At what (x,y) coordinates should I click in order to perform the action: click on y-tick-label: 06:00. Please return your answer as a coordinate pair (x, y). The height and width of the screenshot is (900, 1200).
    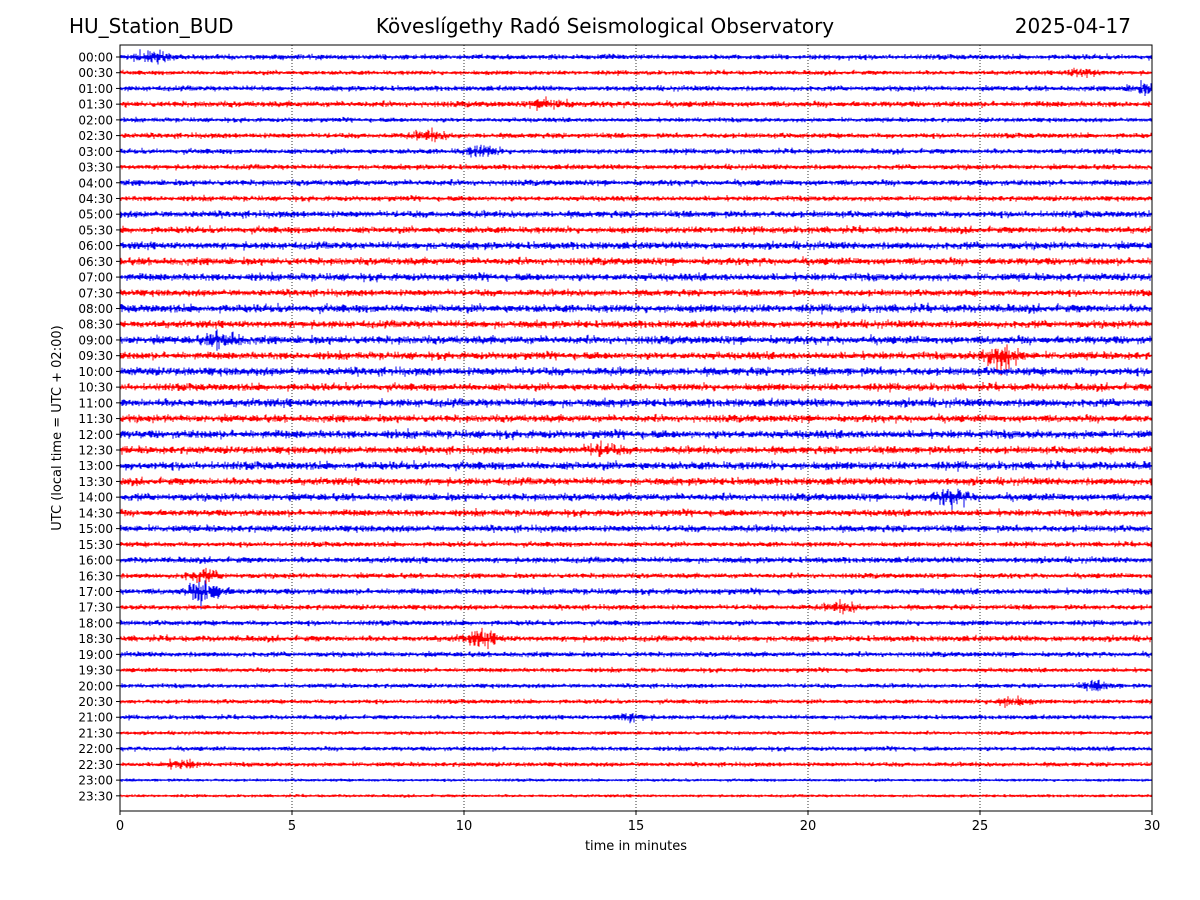
    Looking at the image, I should click on (95, 246).